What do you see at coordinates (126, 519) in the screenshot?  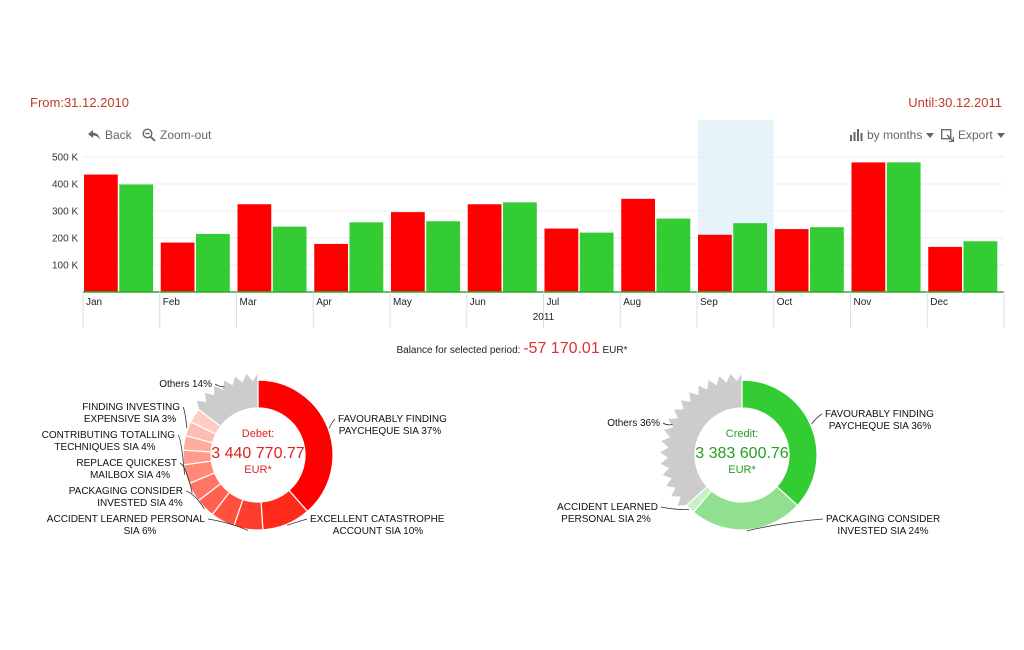 I see `debit-slice-label: ACCIDENT LEARNED PERSONAL` at bounding box center [126, 519].